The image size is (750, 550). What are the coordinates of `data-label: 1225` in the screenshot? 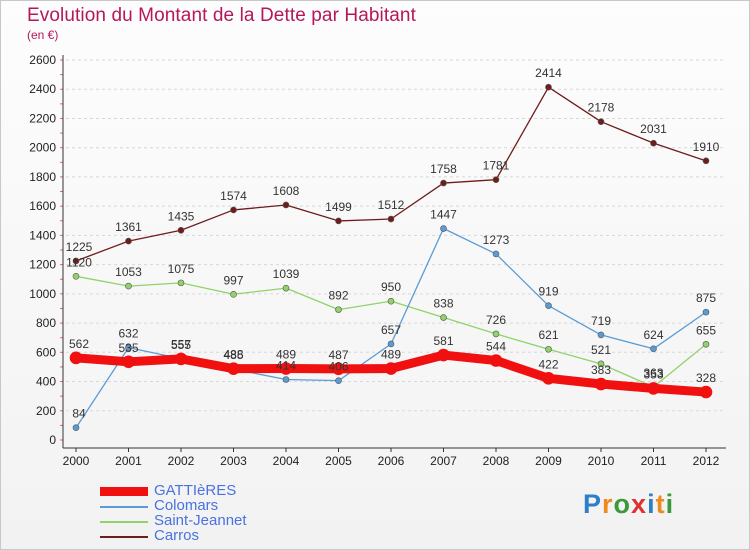 It's located at (79, 247).